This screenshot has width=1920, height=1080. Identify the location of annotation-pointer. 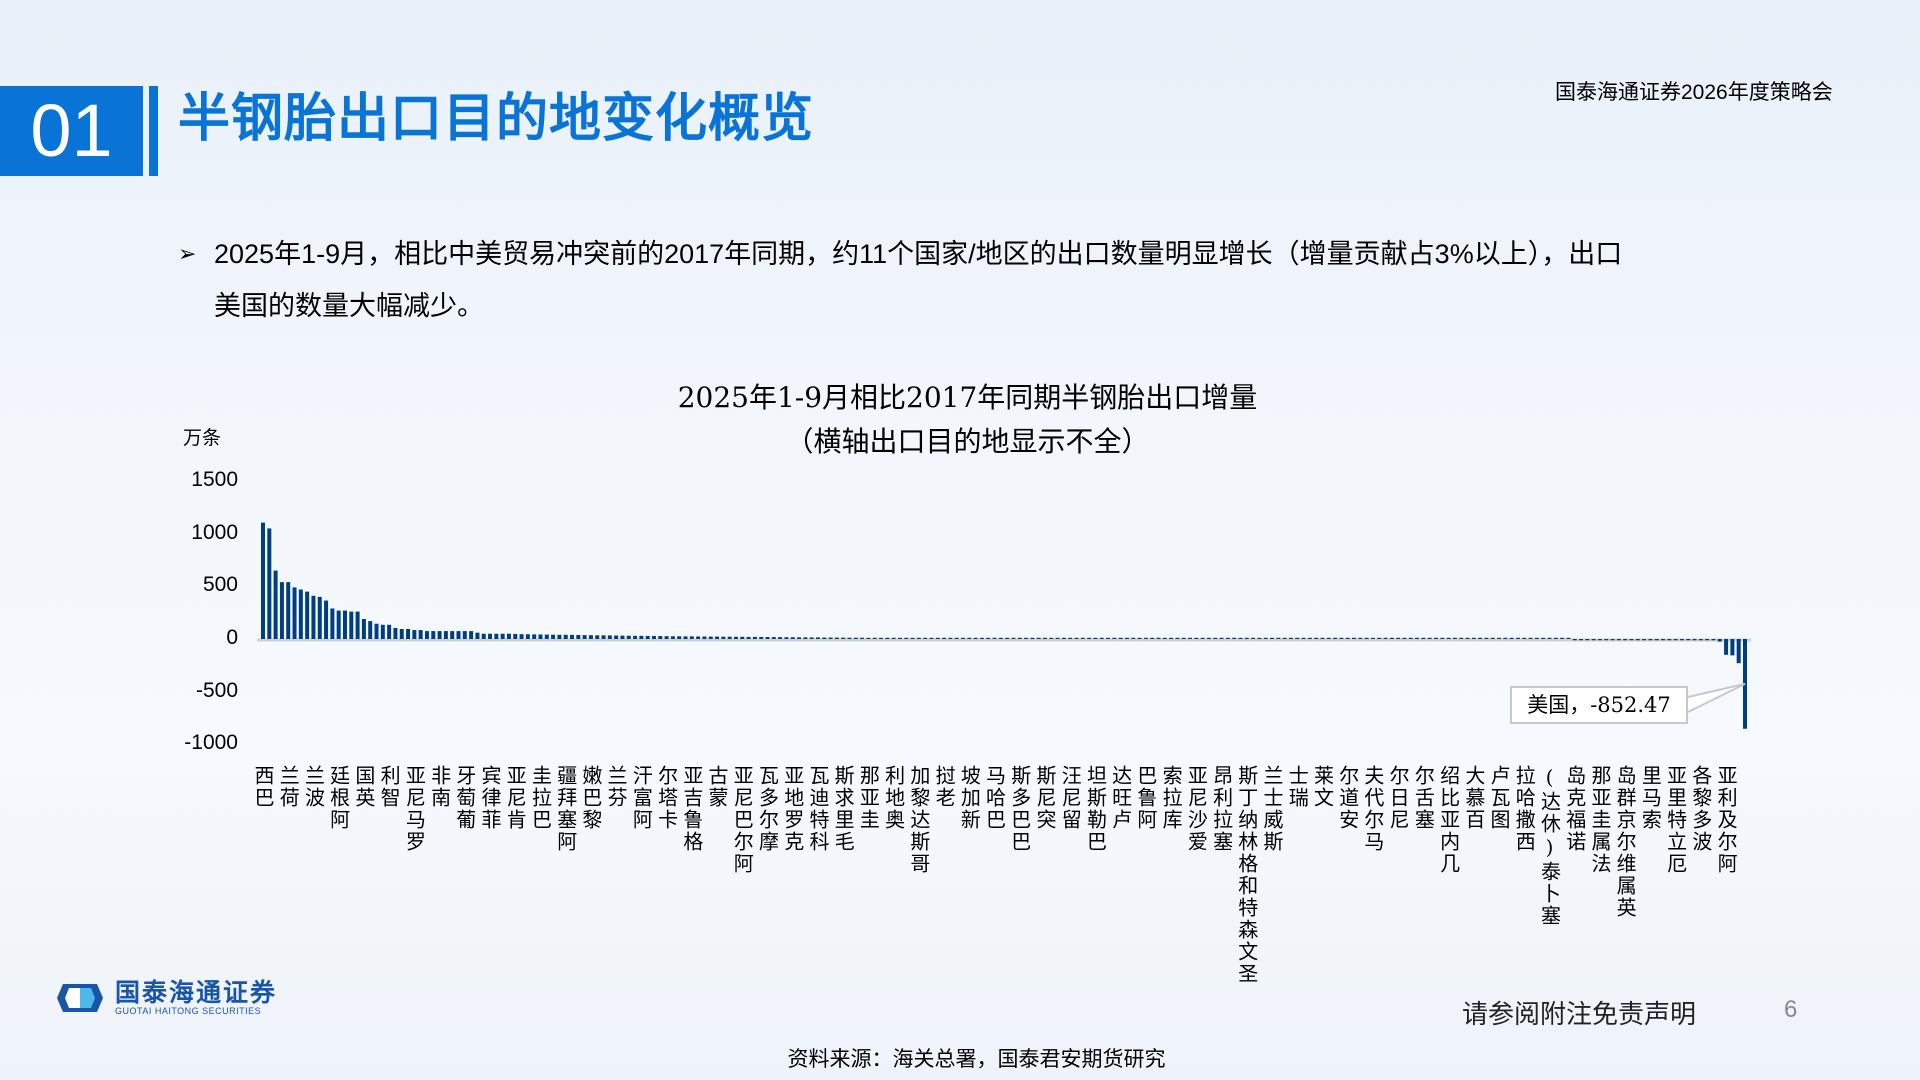
(1716, 697).